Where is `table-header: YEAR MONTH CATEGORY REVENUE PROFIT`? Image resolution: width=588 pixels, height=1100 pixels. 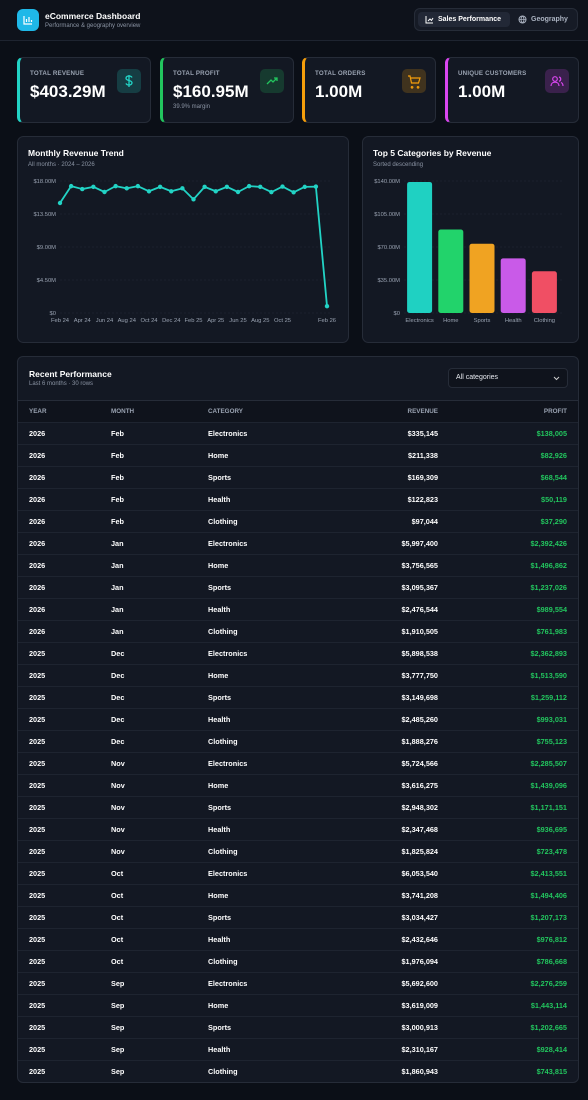 table-header: YEAR MONTH CATEGORY REVENUE PROFIT is located at coordinates (298, 411).